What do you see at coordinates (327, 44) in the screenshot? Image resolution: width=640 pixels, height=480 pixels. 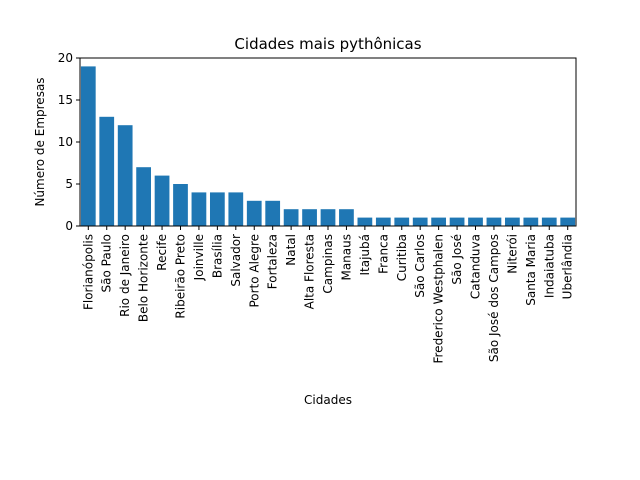 I see `chart-title: Cidades mais pythônicas` at bounding box center [327, 44].